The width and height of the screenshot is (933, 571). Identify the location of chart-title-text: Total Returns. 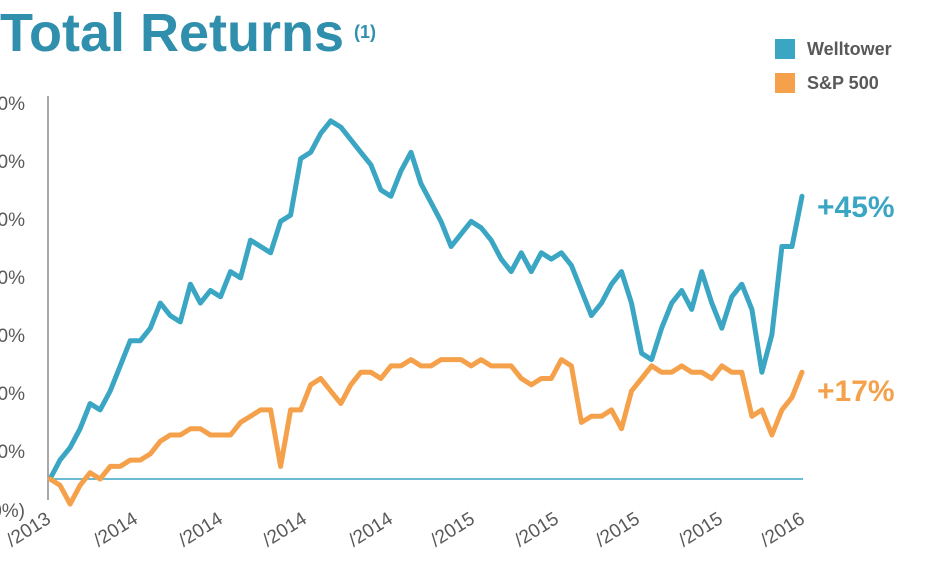
(172, 33).